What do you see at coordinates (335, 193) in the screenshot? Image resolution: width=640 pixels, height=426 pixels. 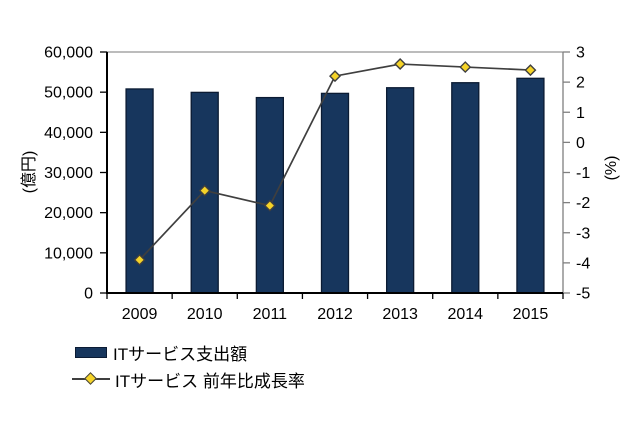 I see `bar-2012` at bounding box center [335, 193].